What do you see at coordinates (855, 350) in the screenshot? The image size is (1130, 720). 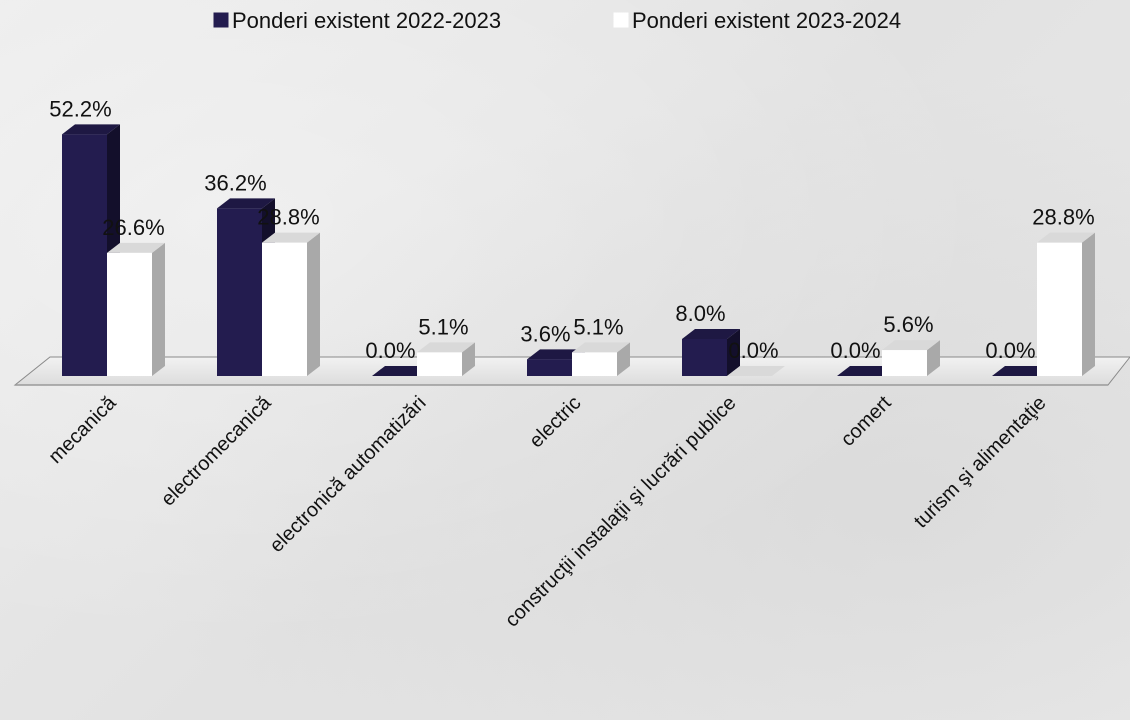 I see `data-label-1-6: 0.0%` at bounding box center [855, 350].